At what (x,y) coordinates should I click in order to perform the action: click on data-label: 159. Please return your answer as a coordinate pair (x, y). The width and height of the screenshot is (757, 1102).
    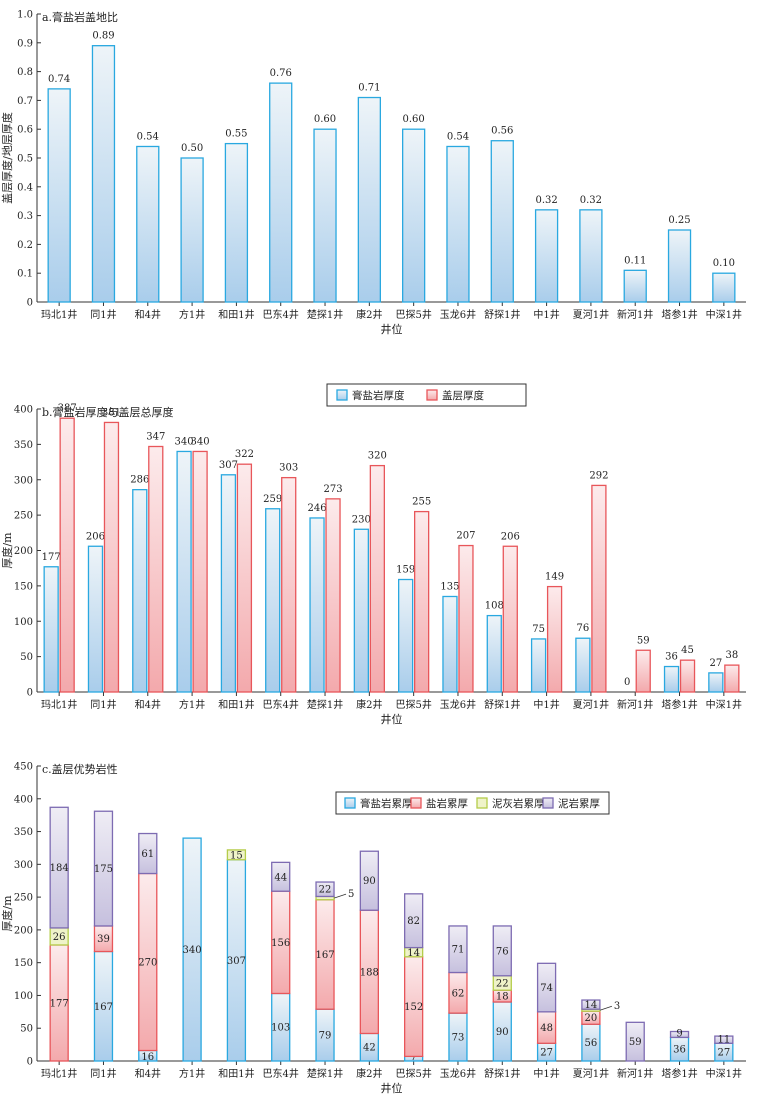
    Looking at the image, I should click on (405, 570).